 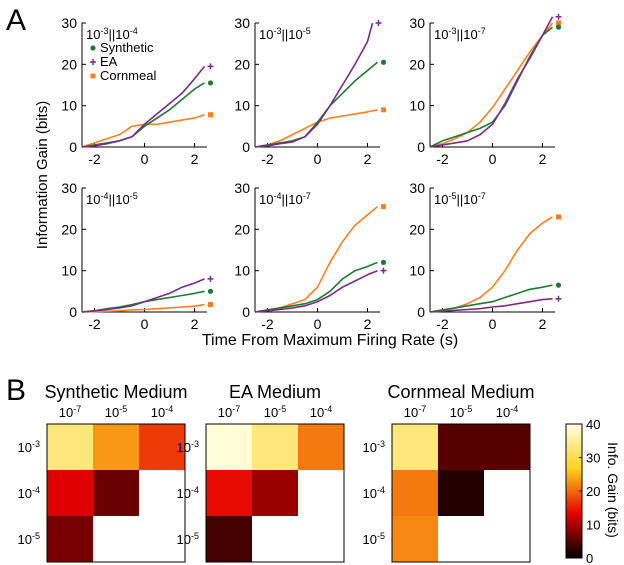 I want to click on colorbar-tick-label: 40, so click(x=593, y=424).